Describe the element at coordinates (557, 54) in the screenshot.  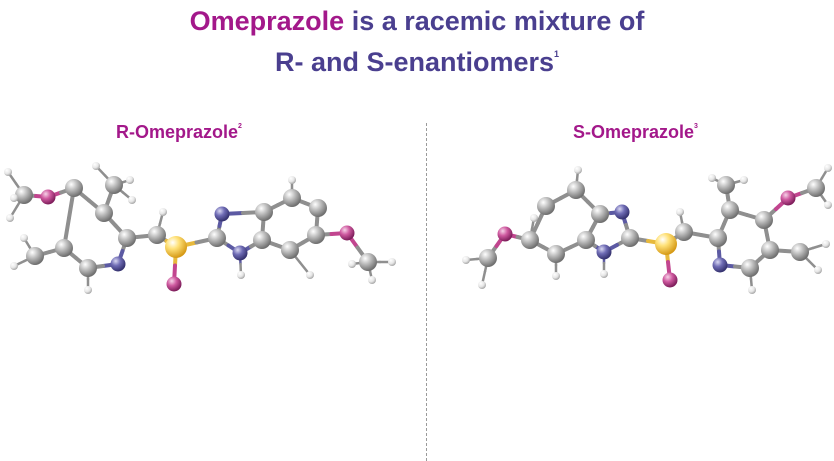
I see `title-ref: 1` at that location.